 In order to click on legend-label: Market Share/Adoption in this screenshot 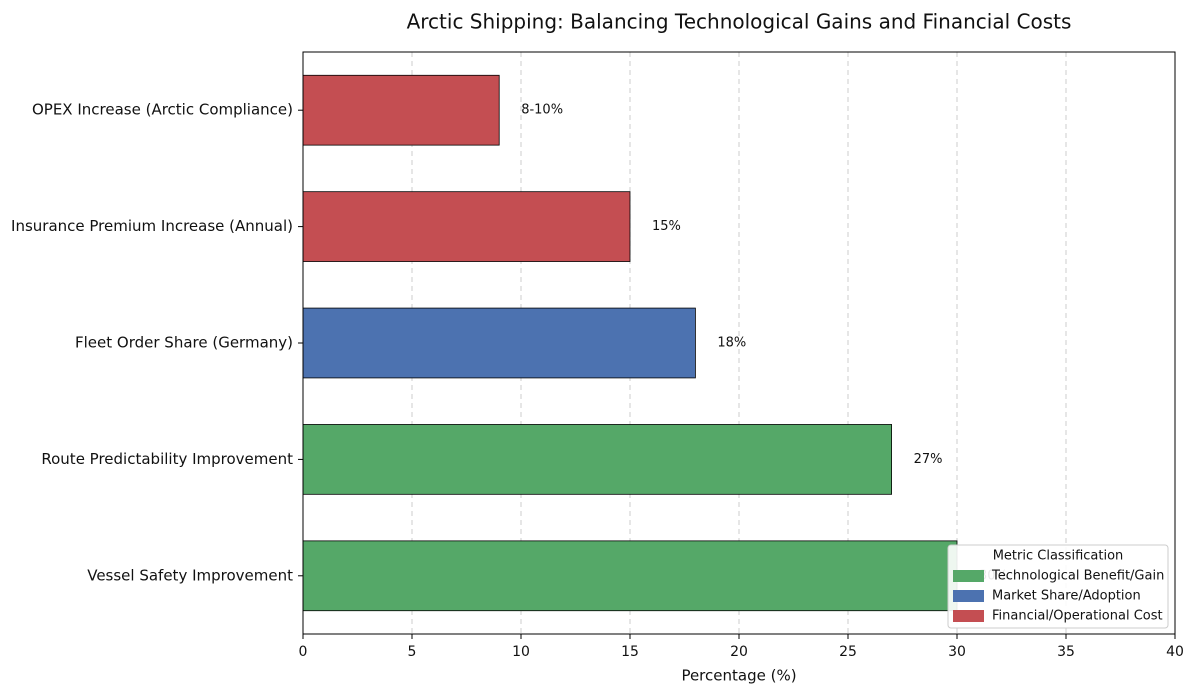, I will do `click(1066, 596)`.